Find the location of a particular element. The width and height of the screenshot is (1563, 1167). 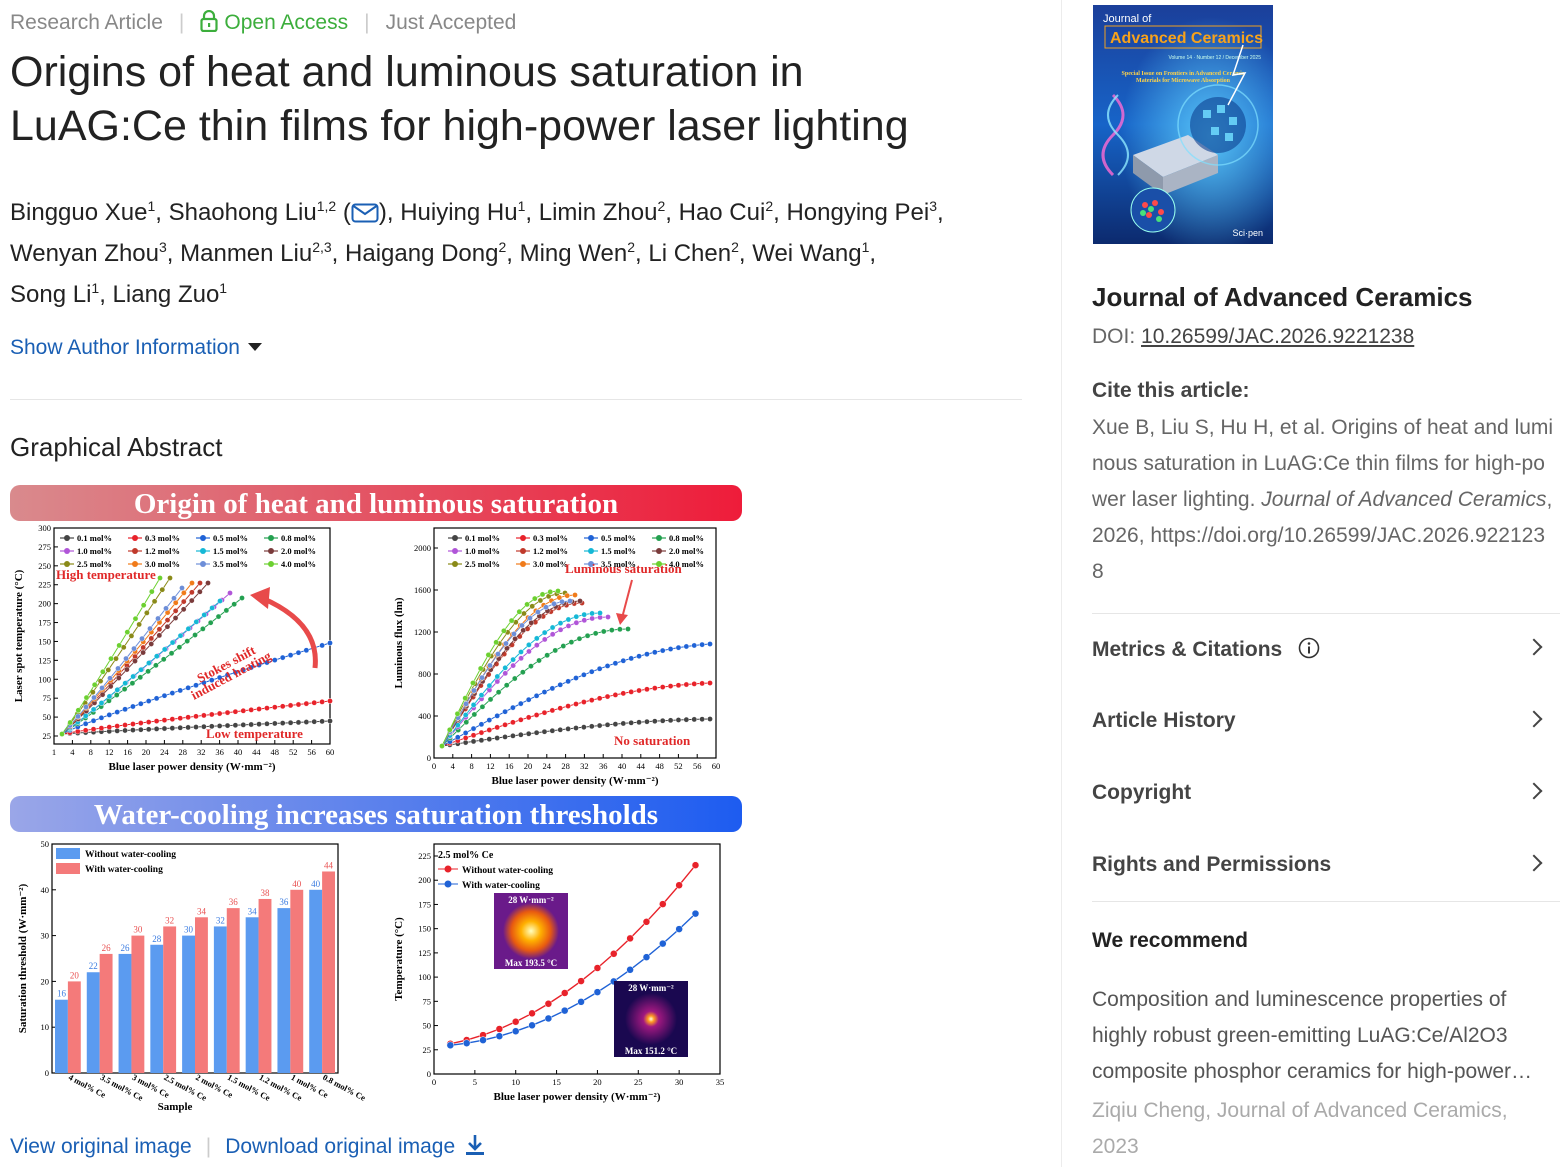

show-author-info-toggle: Show Author Information is located at coordinates (136, 348).